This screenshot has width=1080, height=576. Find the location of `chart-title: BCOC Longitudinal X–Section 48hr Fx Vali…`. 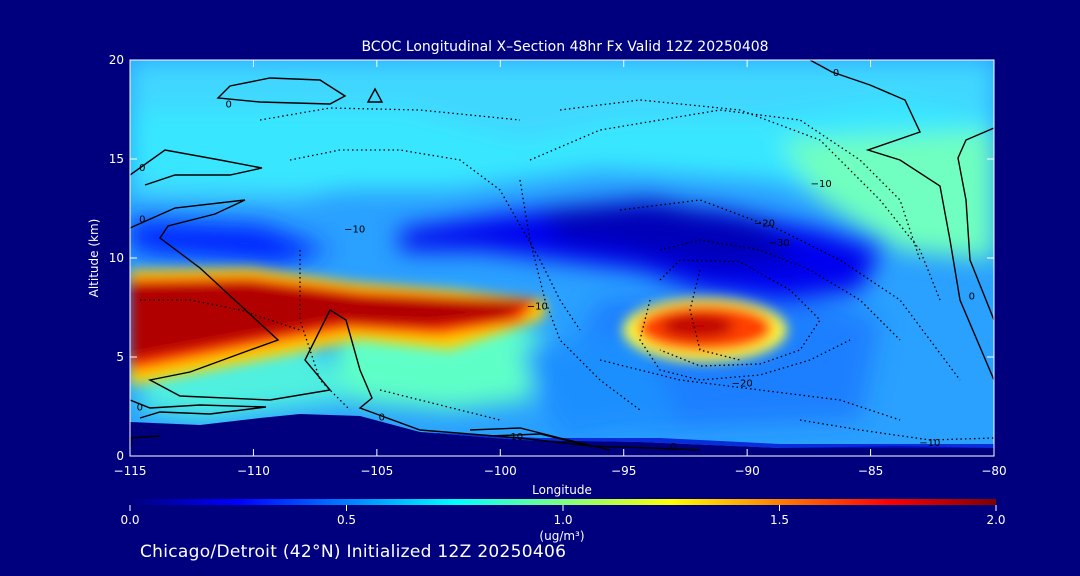

chart-title: BCOC Longitudinal X–Section 48hr Fx Vali… is located at coordinates (564, 47).